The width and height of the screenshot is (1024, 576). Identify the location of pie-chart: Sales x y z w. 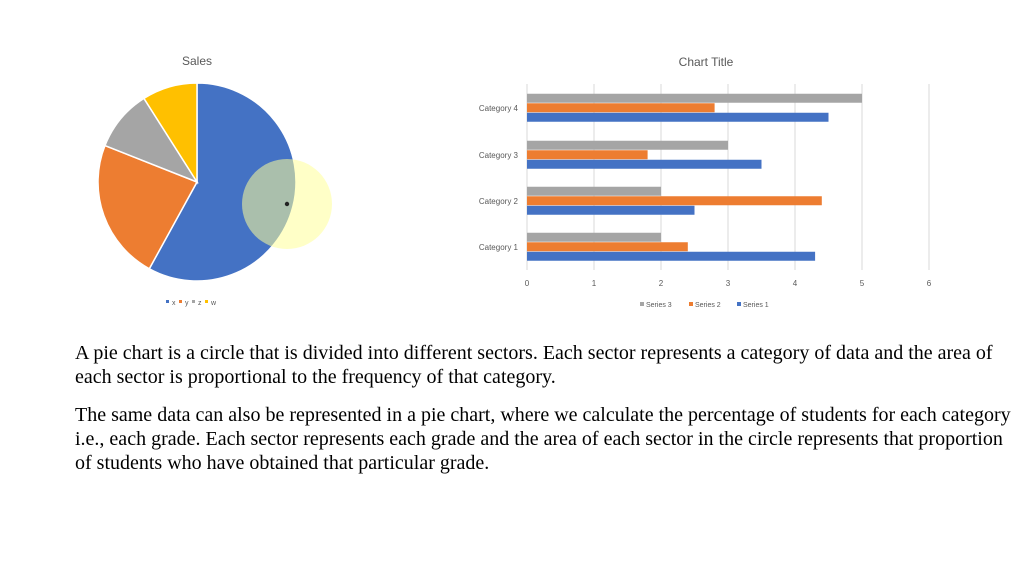
(197, 180).